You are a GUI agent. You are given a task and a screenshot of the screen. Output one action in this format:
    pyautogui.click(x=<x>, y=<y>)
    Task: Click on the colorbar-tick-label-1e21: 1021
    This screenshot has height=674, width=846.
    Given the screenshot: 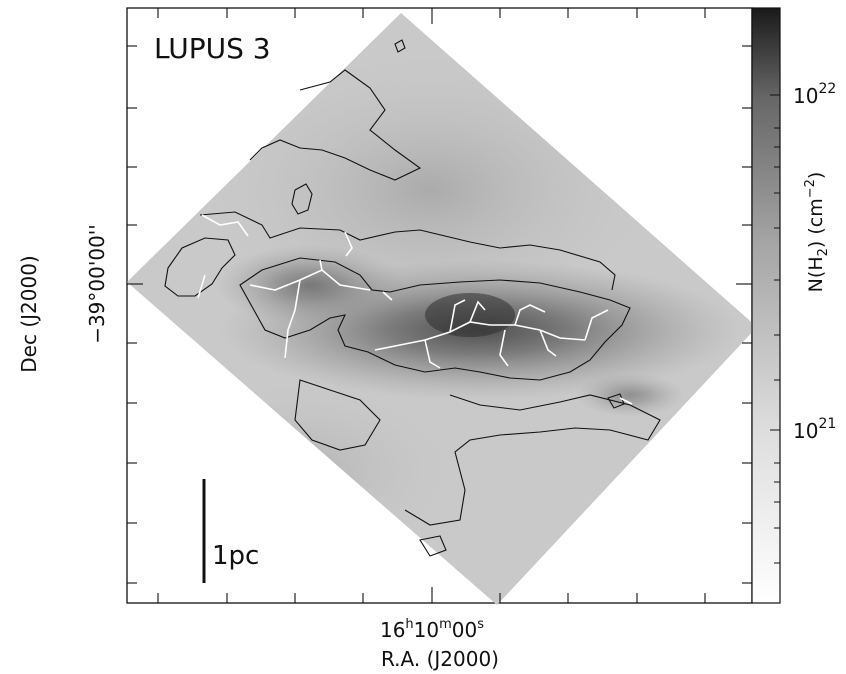 What is the action you would take?
    pyautogui.click(x=814, y=429)
    